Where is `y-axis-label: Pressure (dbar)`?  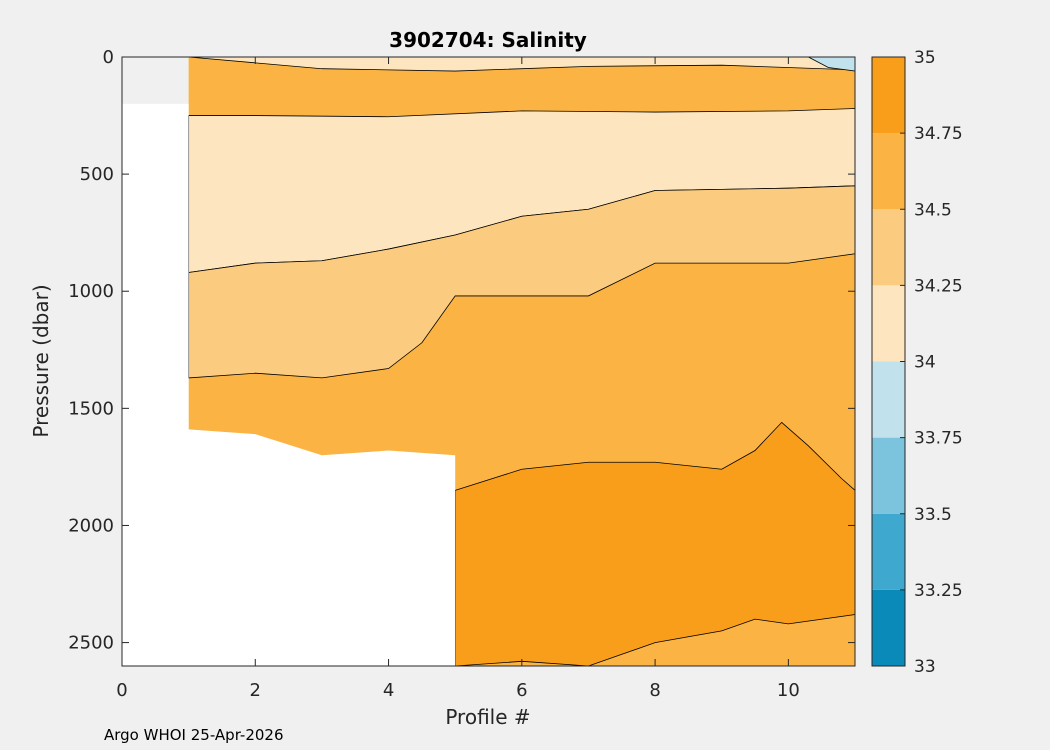 y-axis-label: Pressure (dbar) is located at coordinates (41, 360).